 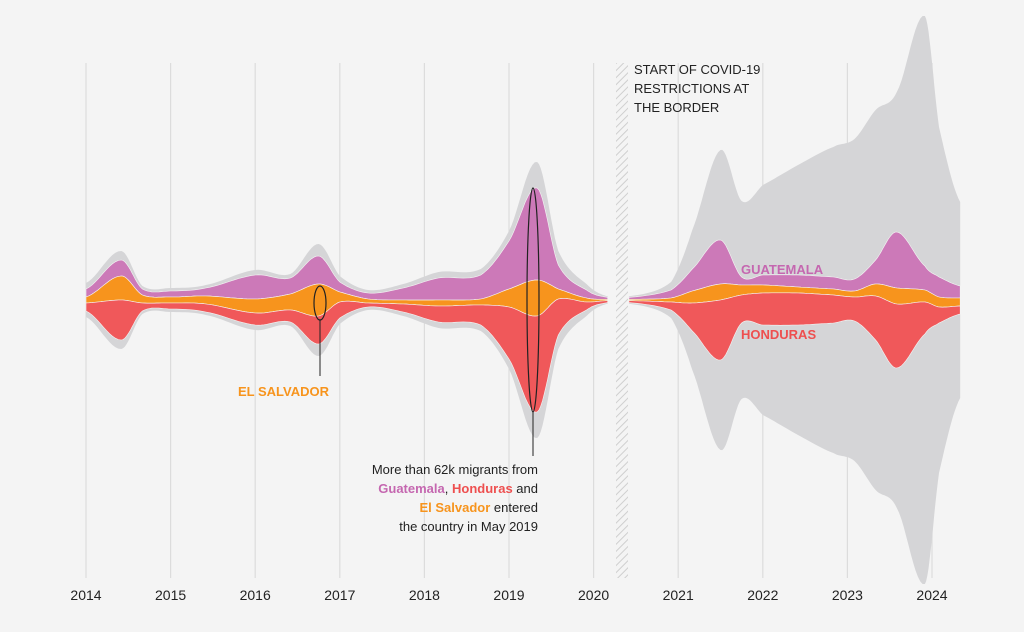 I want to click on tick-label-2020: 2020, so click(x=593, y=595).